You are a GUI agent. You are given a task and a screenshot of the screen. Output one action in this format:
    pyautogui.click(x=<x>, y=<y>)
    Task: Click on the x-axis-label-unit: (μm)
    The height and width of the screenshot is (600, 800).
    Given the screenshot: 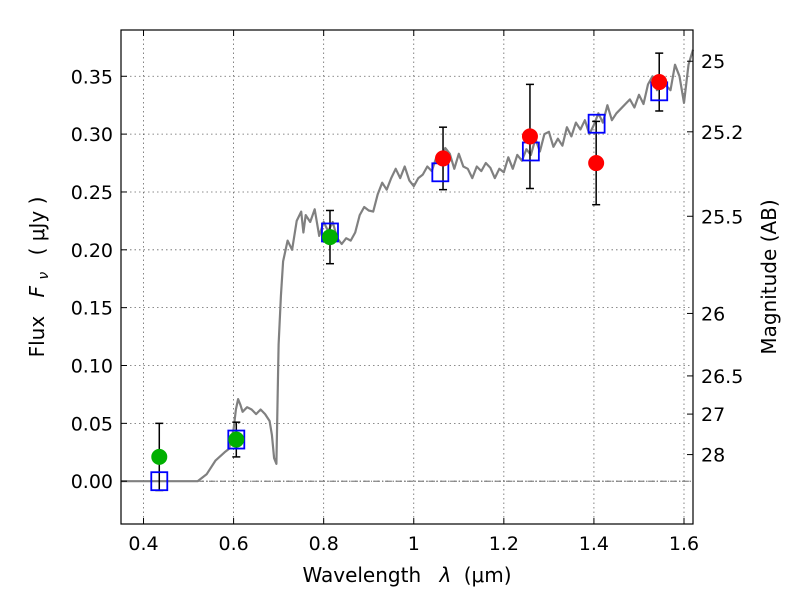 What is the action you would take?
    pyautogui.click(x=488, y=575)
    